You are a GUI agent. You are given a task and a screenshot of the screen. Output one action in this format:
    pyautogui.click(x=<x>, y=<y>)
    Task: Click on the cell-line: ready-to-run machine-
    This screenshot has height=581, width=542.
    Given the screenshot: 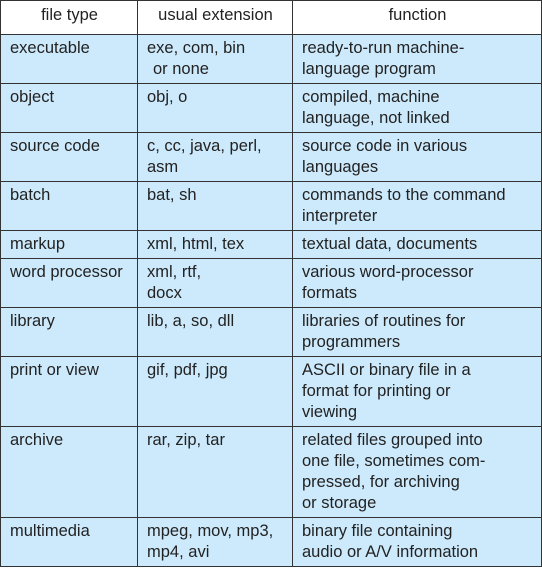 What is the action you would take?
    pyautogui.click(x=383, y=48)
    